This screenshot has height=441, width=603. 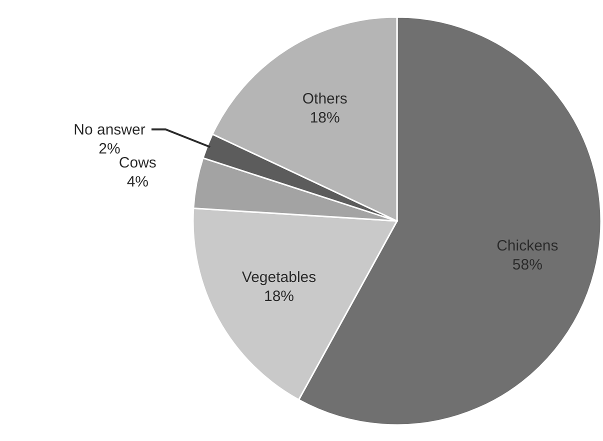 I want to click on slice-label: Chickens, so click(x=527, y=245).